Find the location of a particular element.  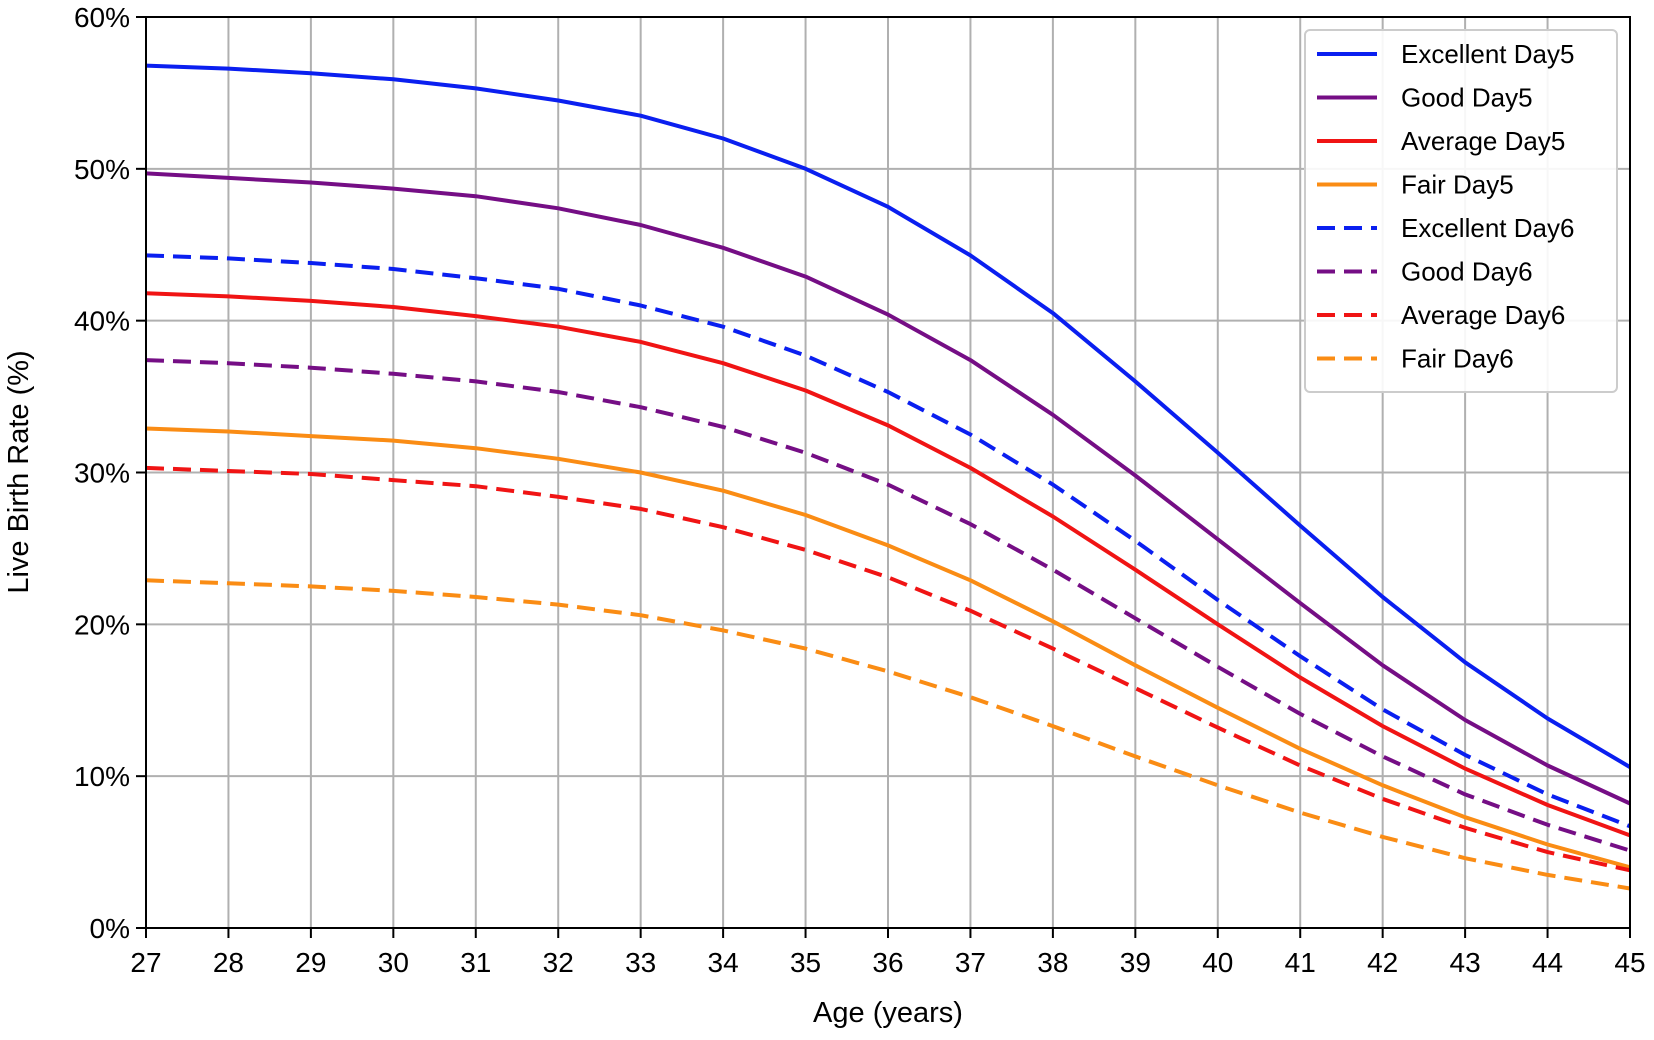

x-tick-label: 27 is located at coordinates (145, 962).